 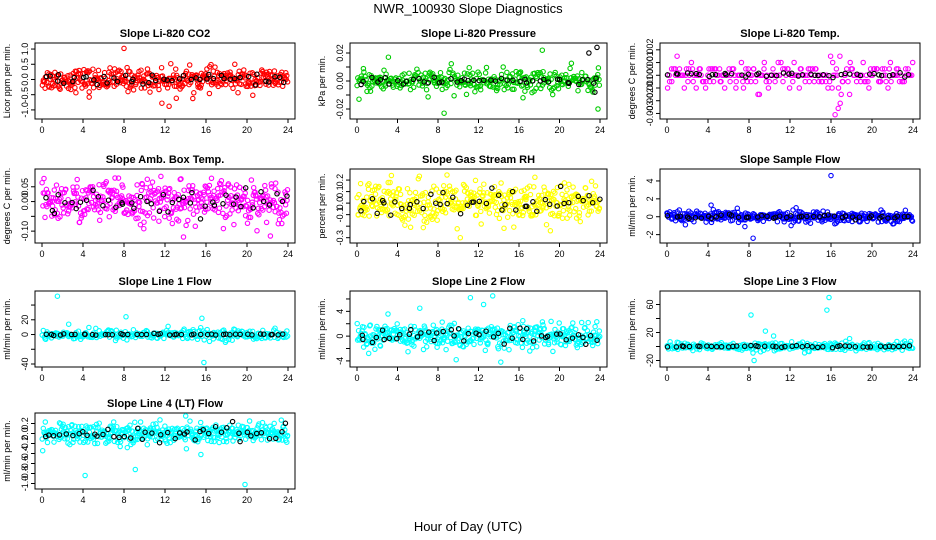 I want to click on y-tick-label: -0.10, so click(x=25, y=231).